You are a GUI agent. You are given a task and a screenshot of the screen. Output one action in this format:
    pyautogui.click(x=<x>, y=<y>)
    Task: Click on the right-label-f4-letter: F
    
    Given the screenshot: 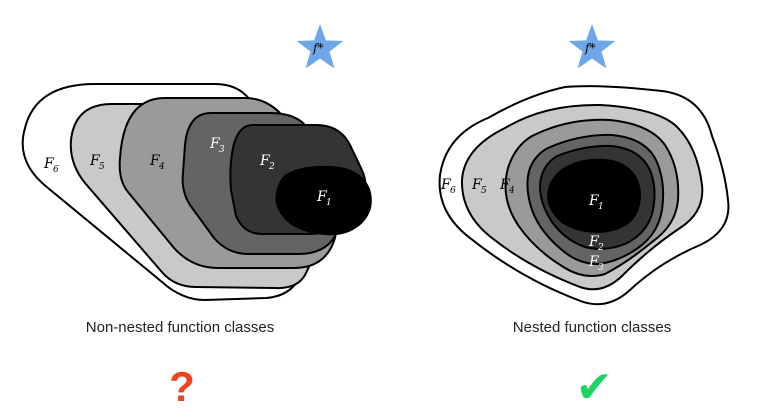 What is the action you would take?
    pyautogui.click(x=505, y=185)
    